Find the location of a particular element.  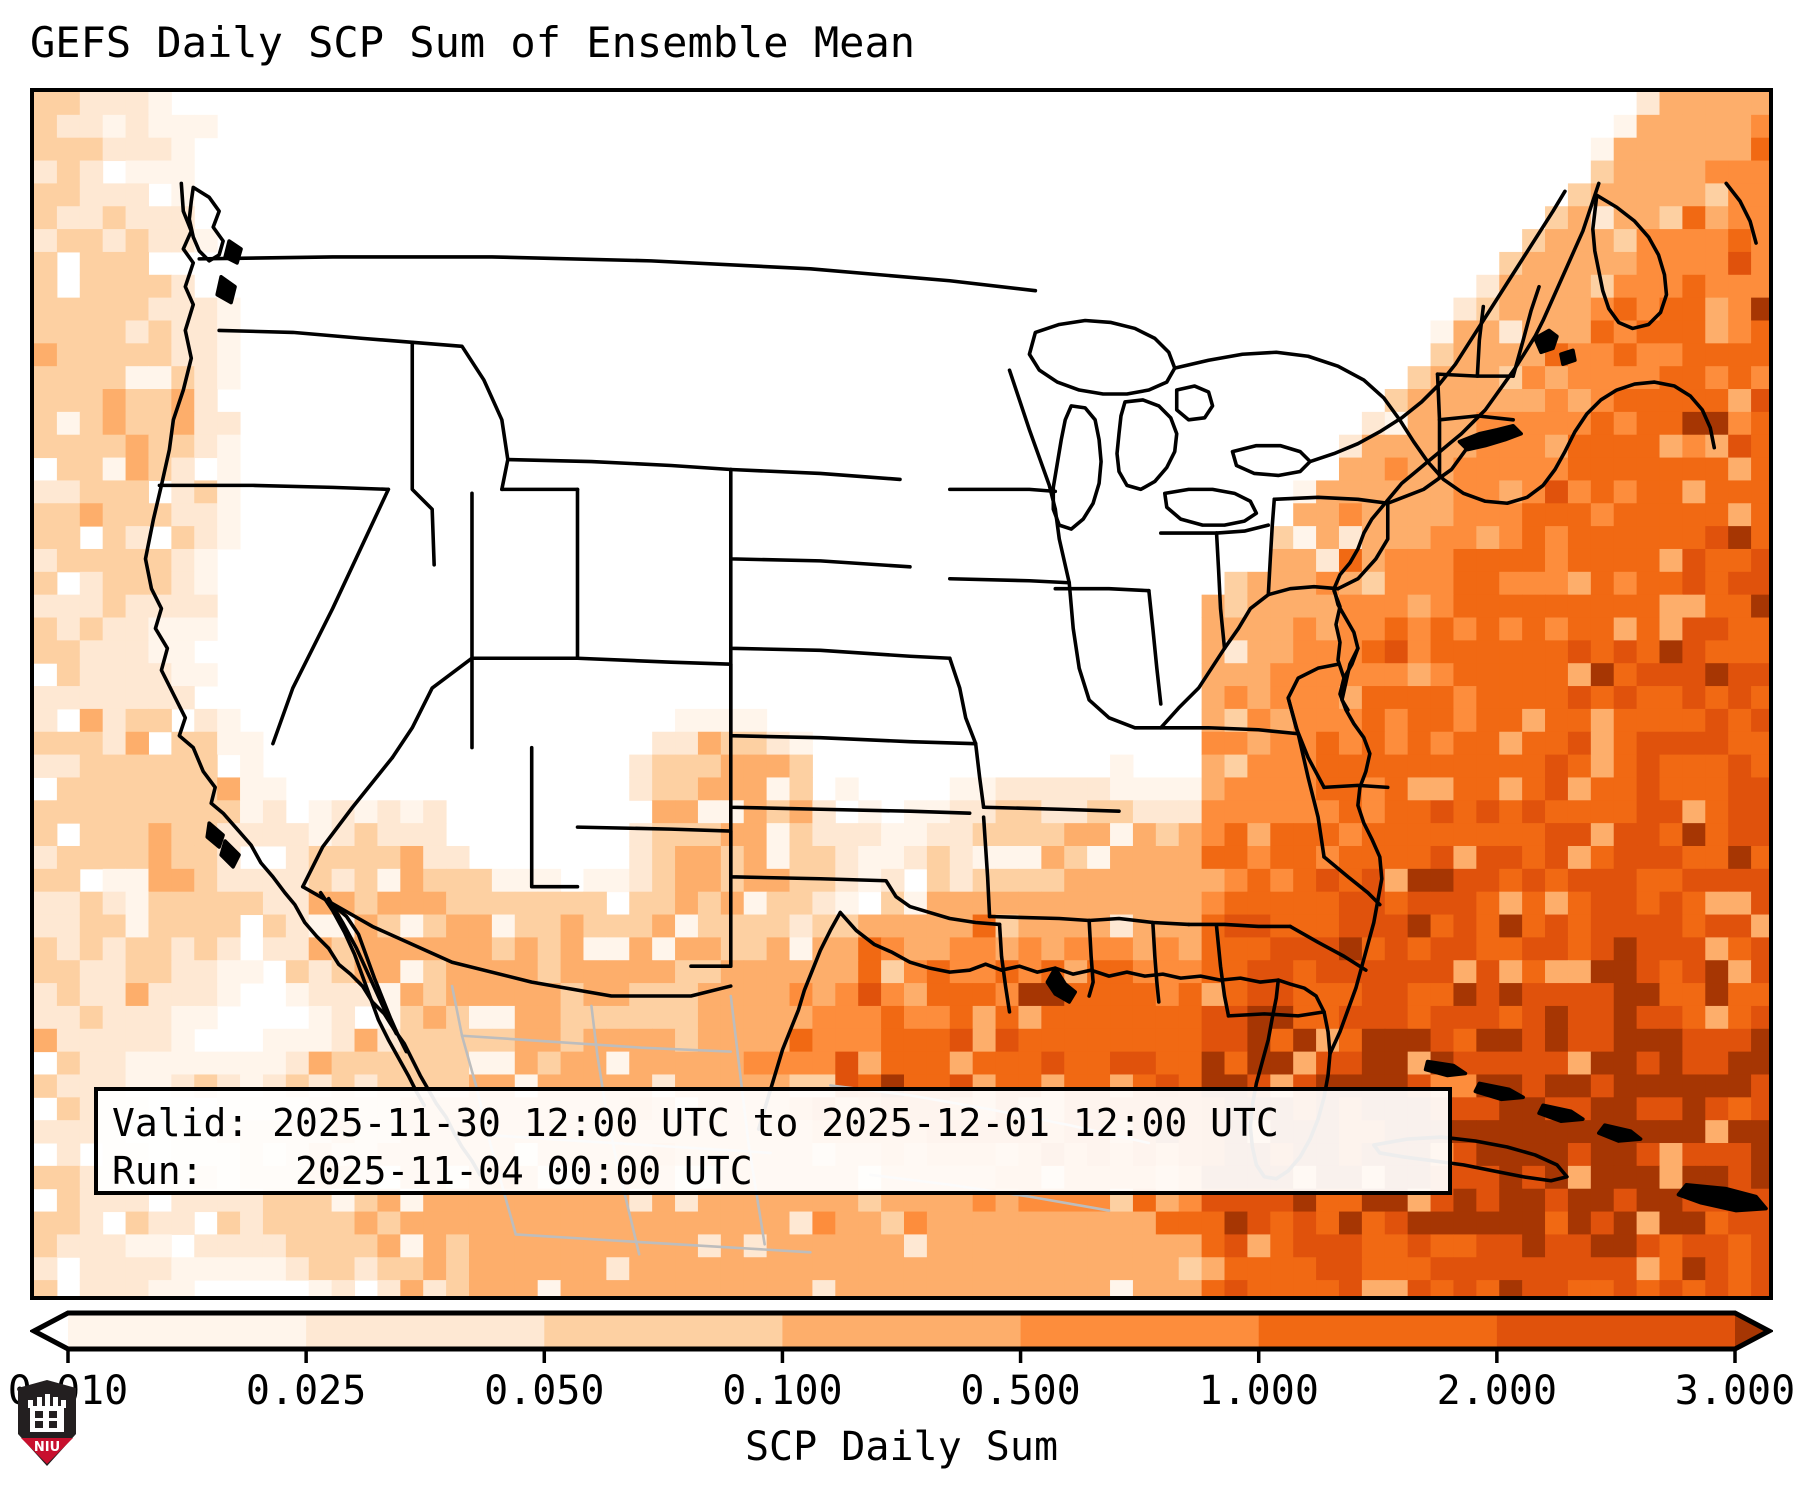

run-time-text: Run: 2025-11-04 00:00 UTC is located at coordinates (432, 1171).